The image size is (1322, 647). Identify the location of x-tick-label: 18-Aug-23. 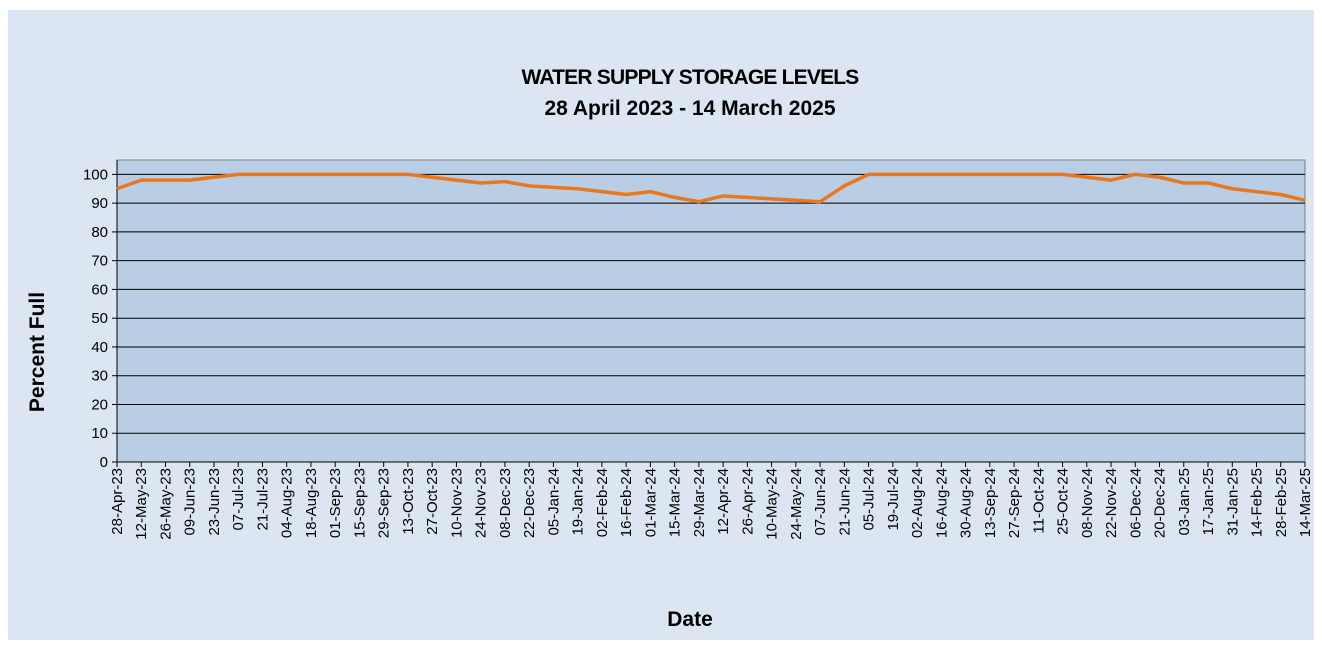
(311, 503).